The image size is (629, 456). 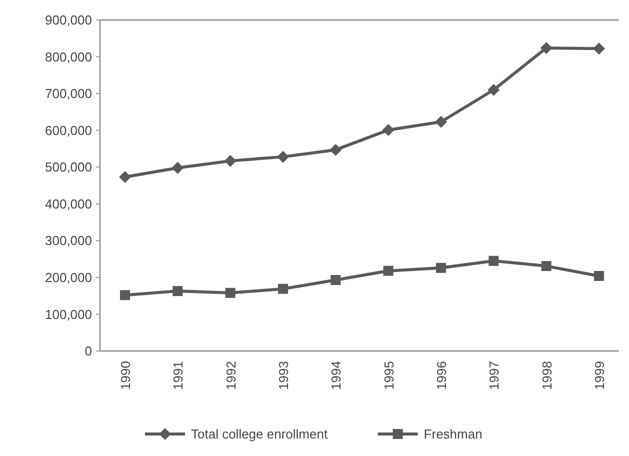 What do you see at coordinates (68, 167) in the screenshot?
I see `y-tick-label: 500,000` at bounding box center [68, 167].